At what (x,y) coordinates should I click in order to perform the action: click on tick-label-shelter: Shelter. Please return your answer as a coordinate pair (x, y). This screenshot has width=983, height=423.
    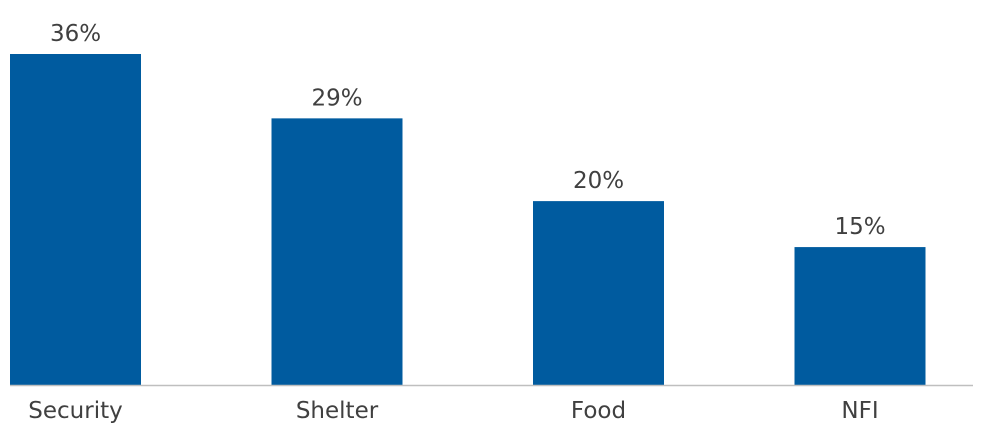
    Looking at the image, I should click on (337, 410).